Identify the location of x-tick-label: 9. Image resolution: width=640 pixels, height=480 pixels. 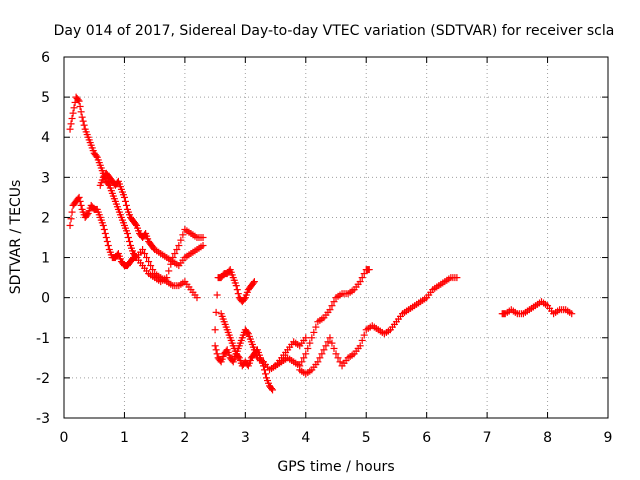
(608, 438).